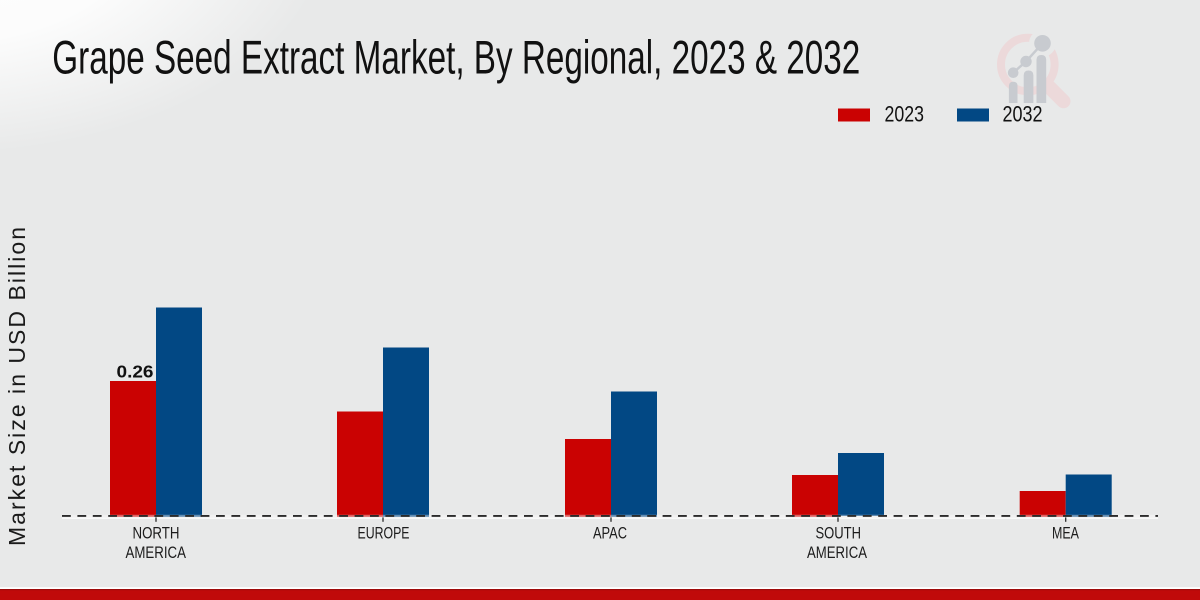 This screenshot has width=1200, height=600. What do you see at coordinates (905, 114) in the screenshot?
I see `svg-text: 2023` at bounding box center [905, 114].